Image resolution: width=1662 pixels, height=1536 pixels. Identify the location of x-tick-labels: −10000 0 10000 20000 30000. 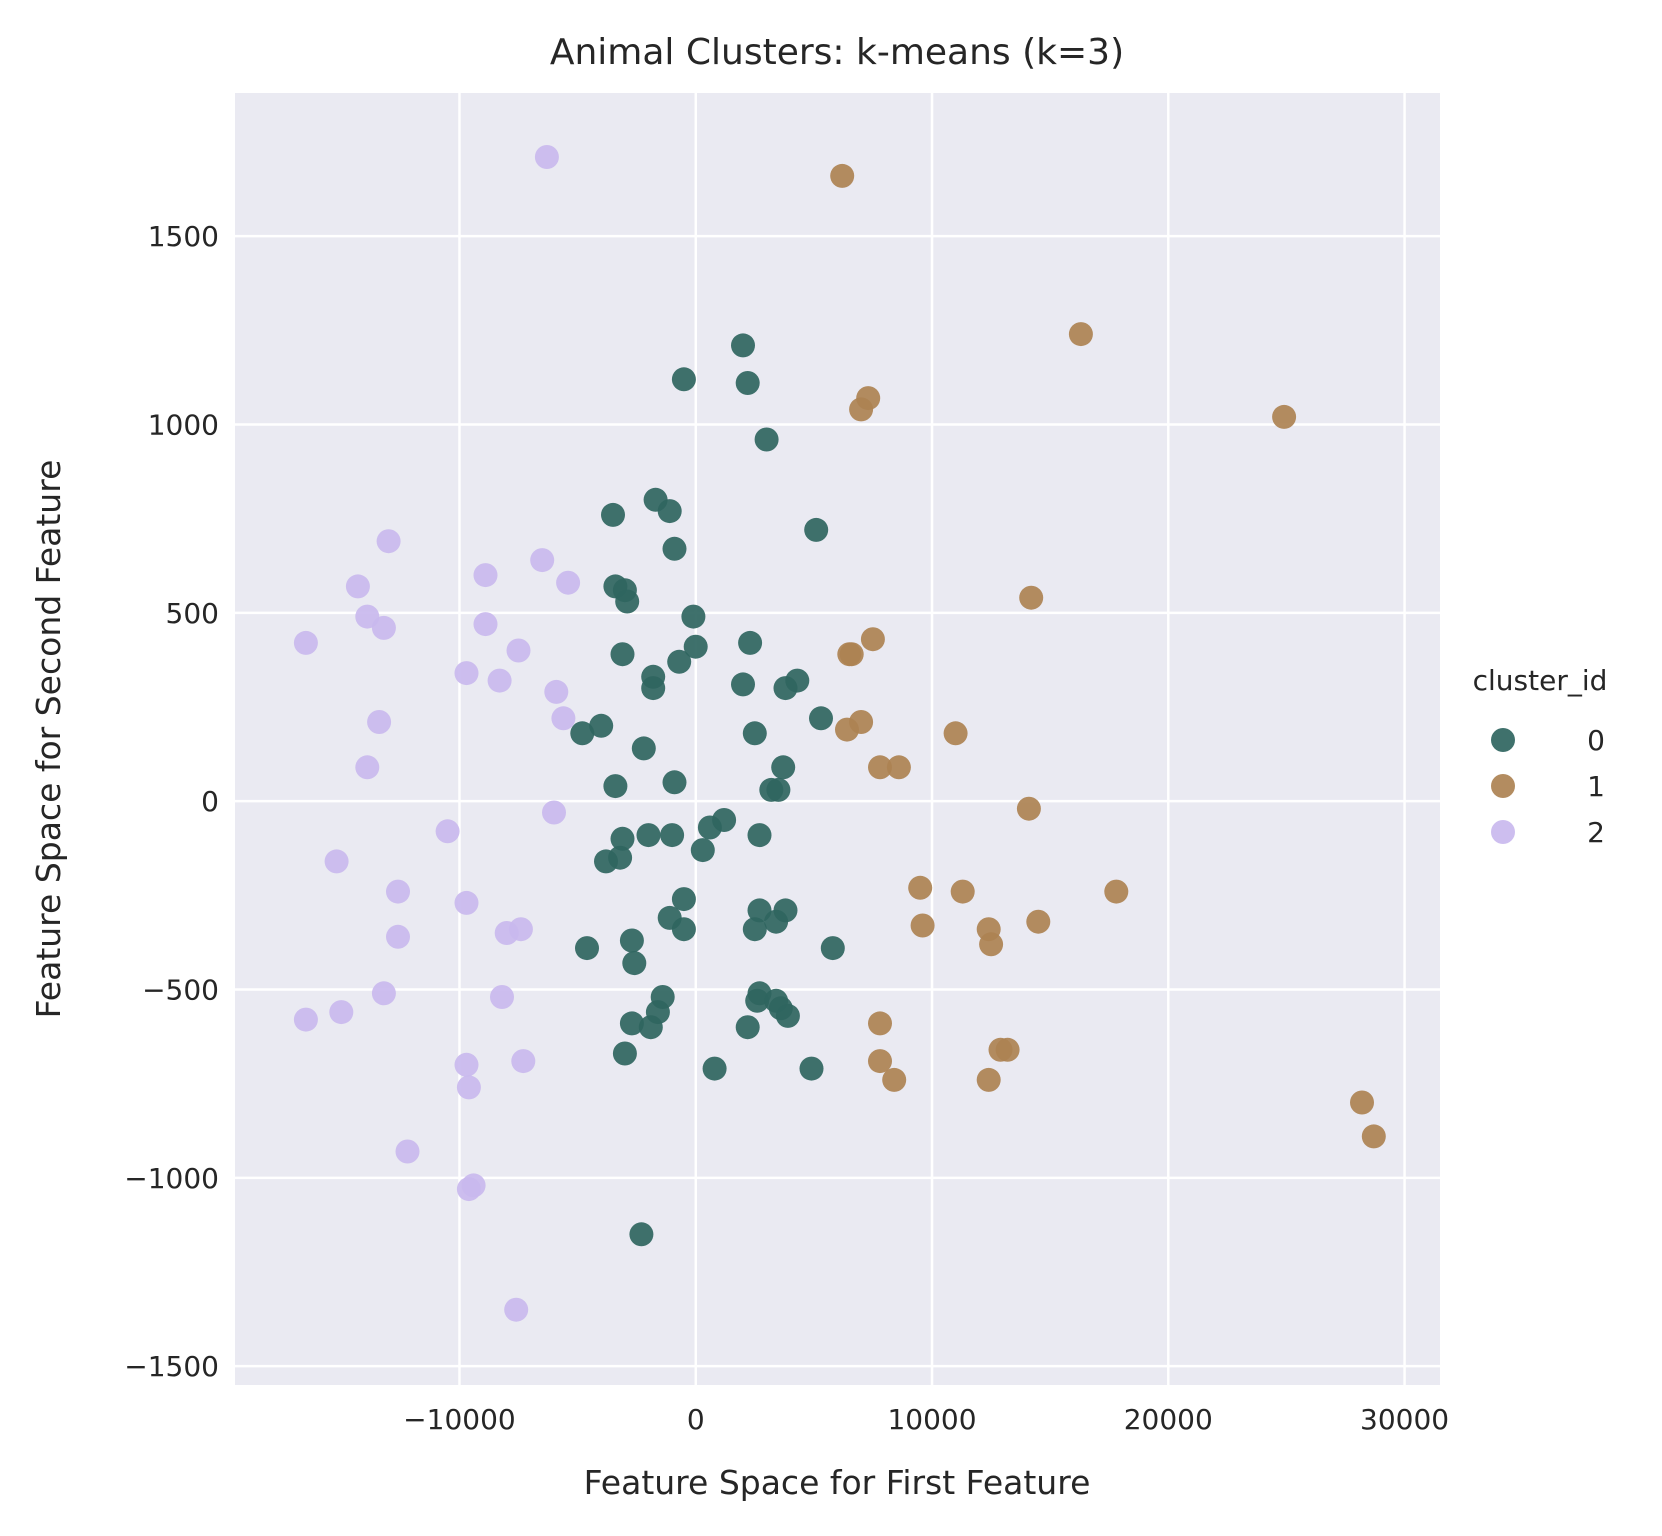
(926, 1419).